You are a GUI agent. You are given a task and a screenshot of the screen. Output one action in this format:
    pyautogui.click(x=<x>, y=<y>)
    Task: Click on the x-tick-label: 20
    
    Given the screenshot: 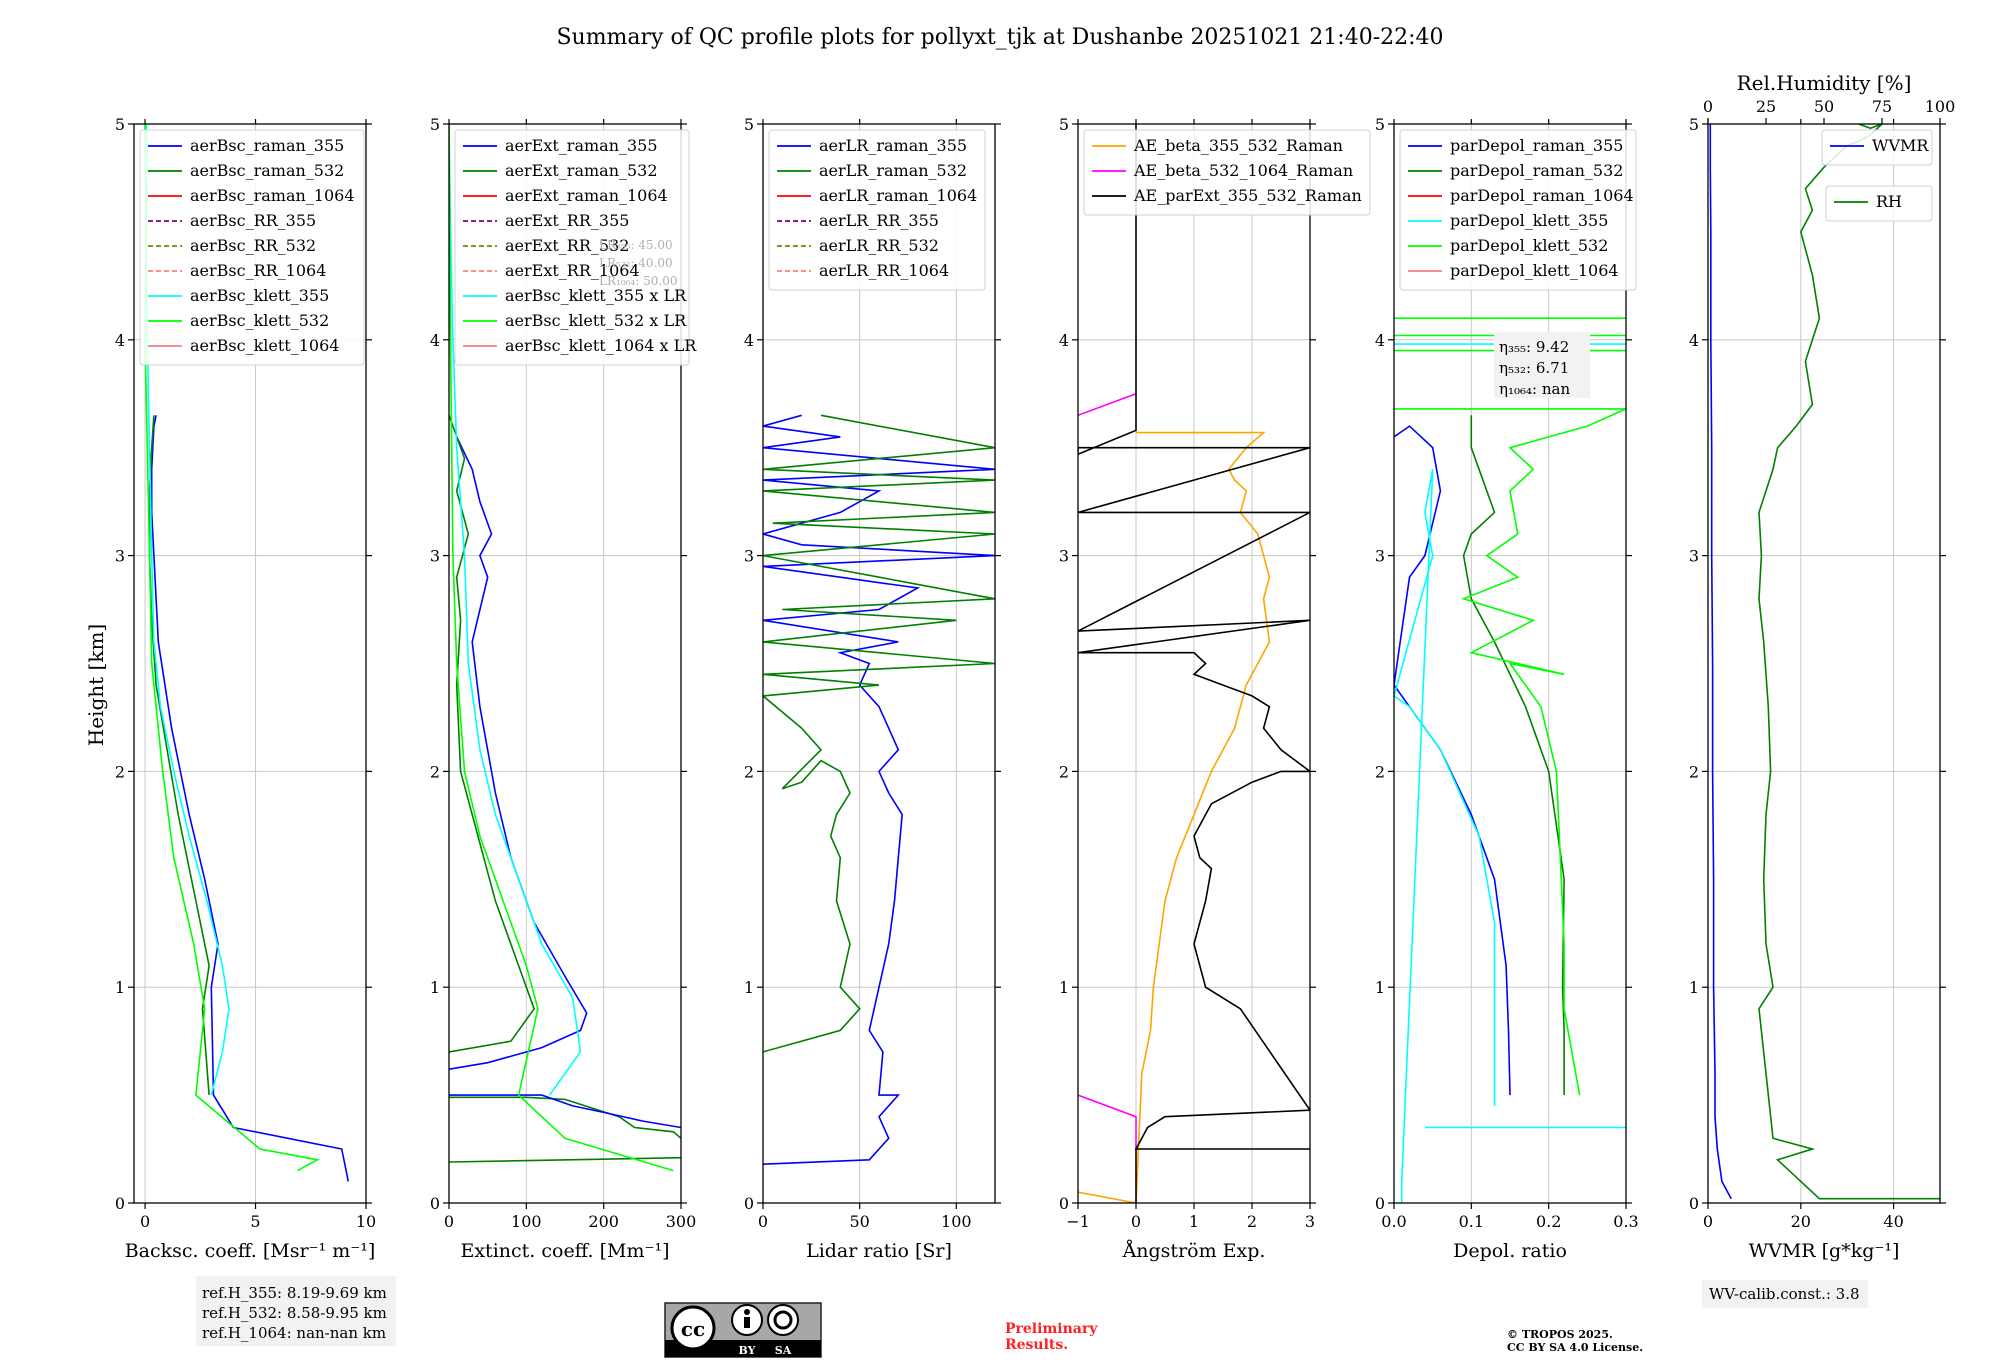 What is the action you would take?
    pyautogui.click(x=1801, y=1221)
    